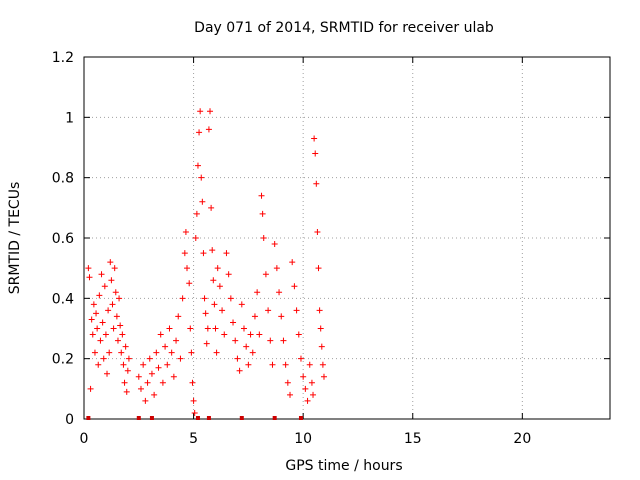 This screenshot has width=640, height=480. What do you see at coordinates (69, 118) in the screenshot?
I see `y-tick-label: 1` at bounding box center [69, 118].